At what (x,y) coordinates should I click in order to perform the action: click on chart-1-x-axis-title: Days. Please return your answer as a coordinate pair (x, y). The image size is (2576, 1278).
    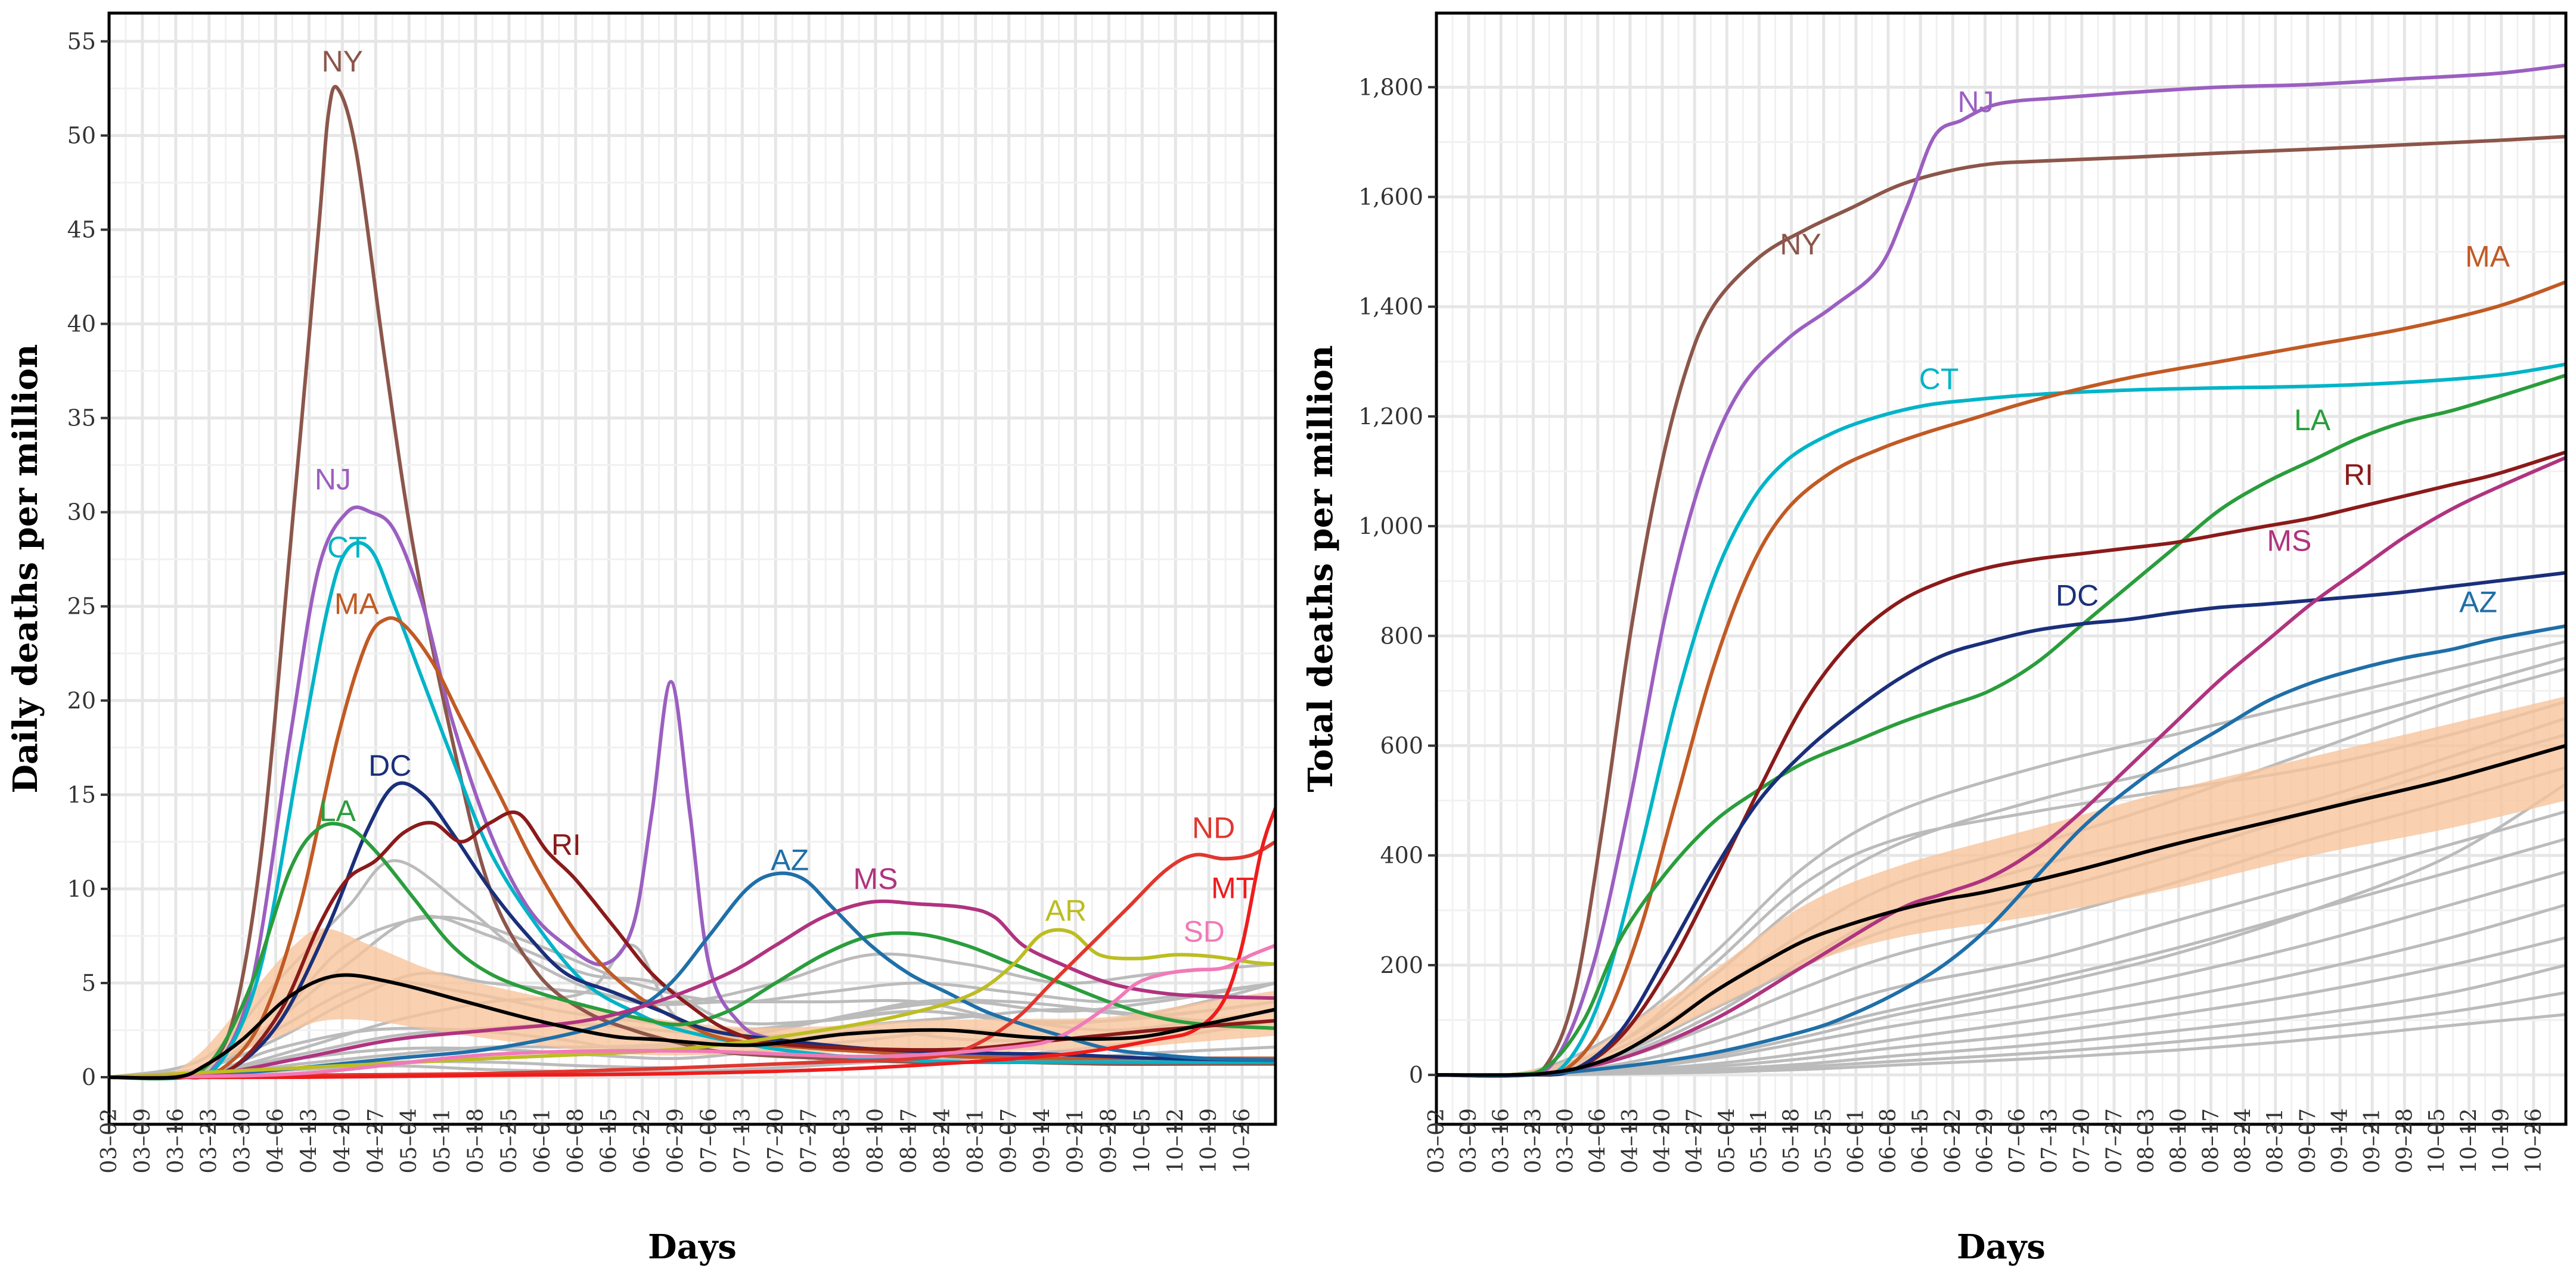
    Looking at the image, I should click on (2002, 1247).